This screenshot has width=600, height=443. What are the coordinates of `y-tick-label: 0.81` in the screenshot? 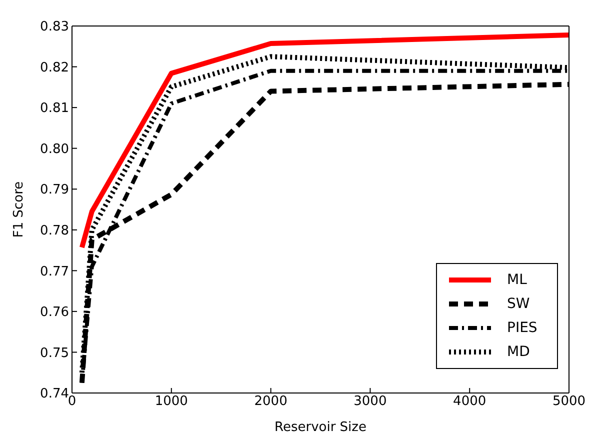 It's located at (54, 108).